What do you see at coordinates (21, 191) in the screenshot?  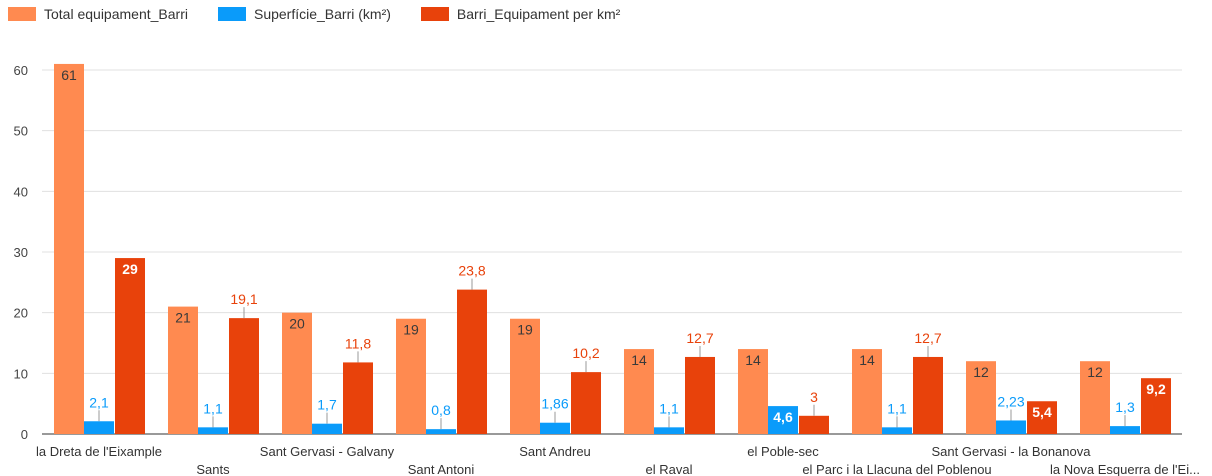 I see `y-tick-label: 40` at bounding box center [21, 191].